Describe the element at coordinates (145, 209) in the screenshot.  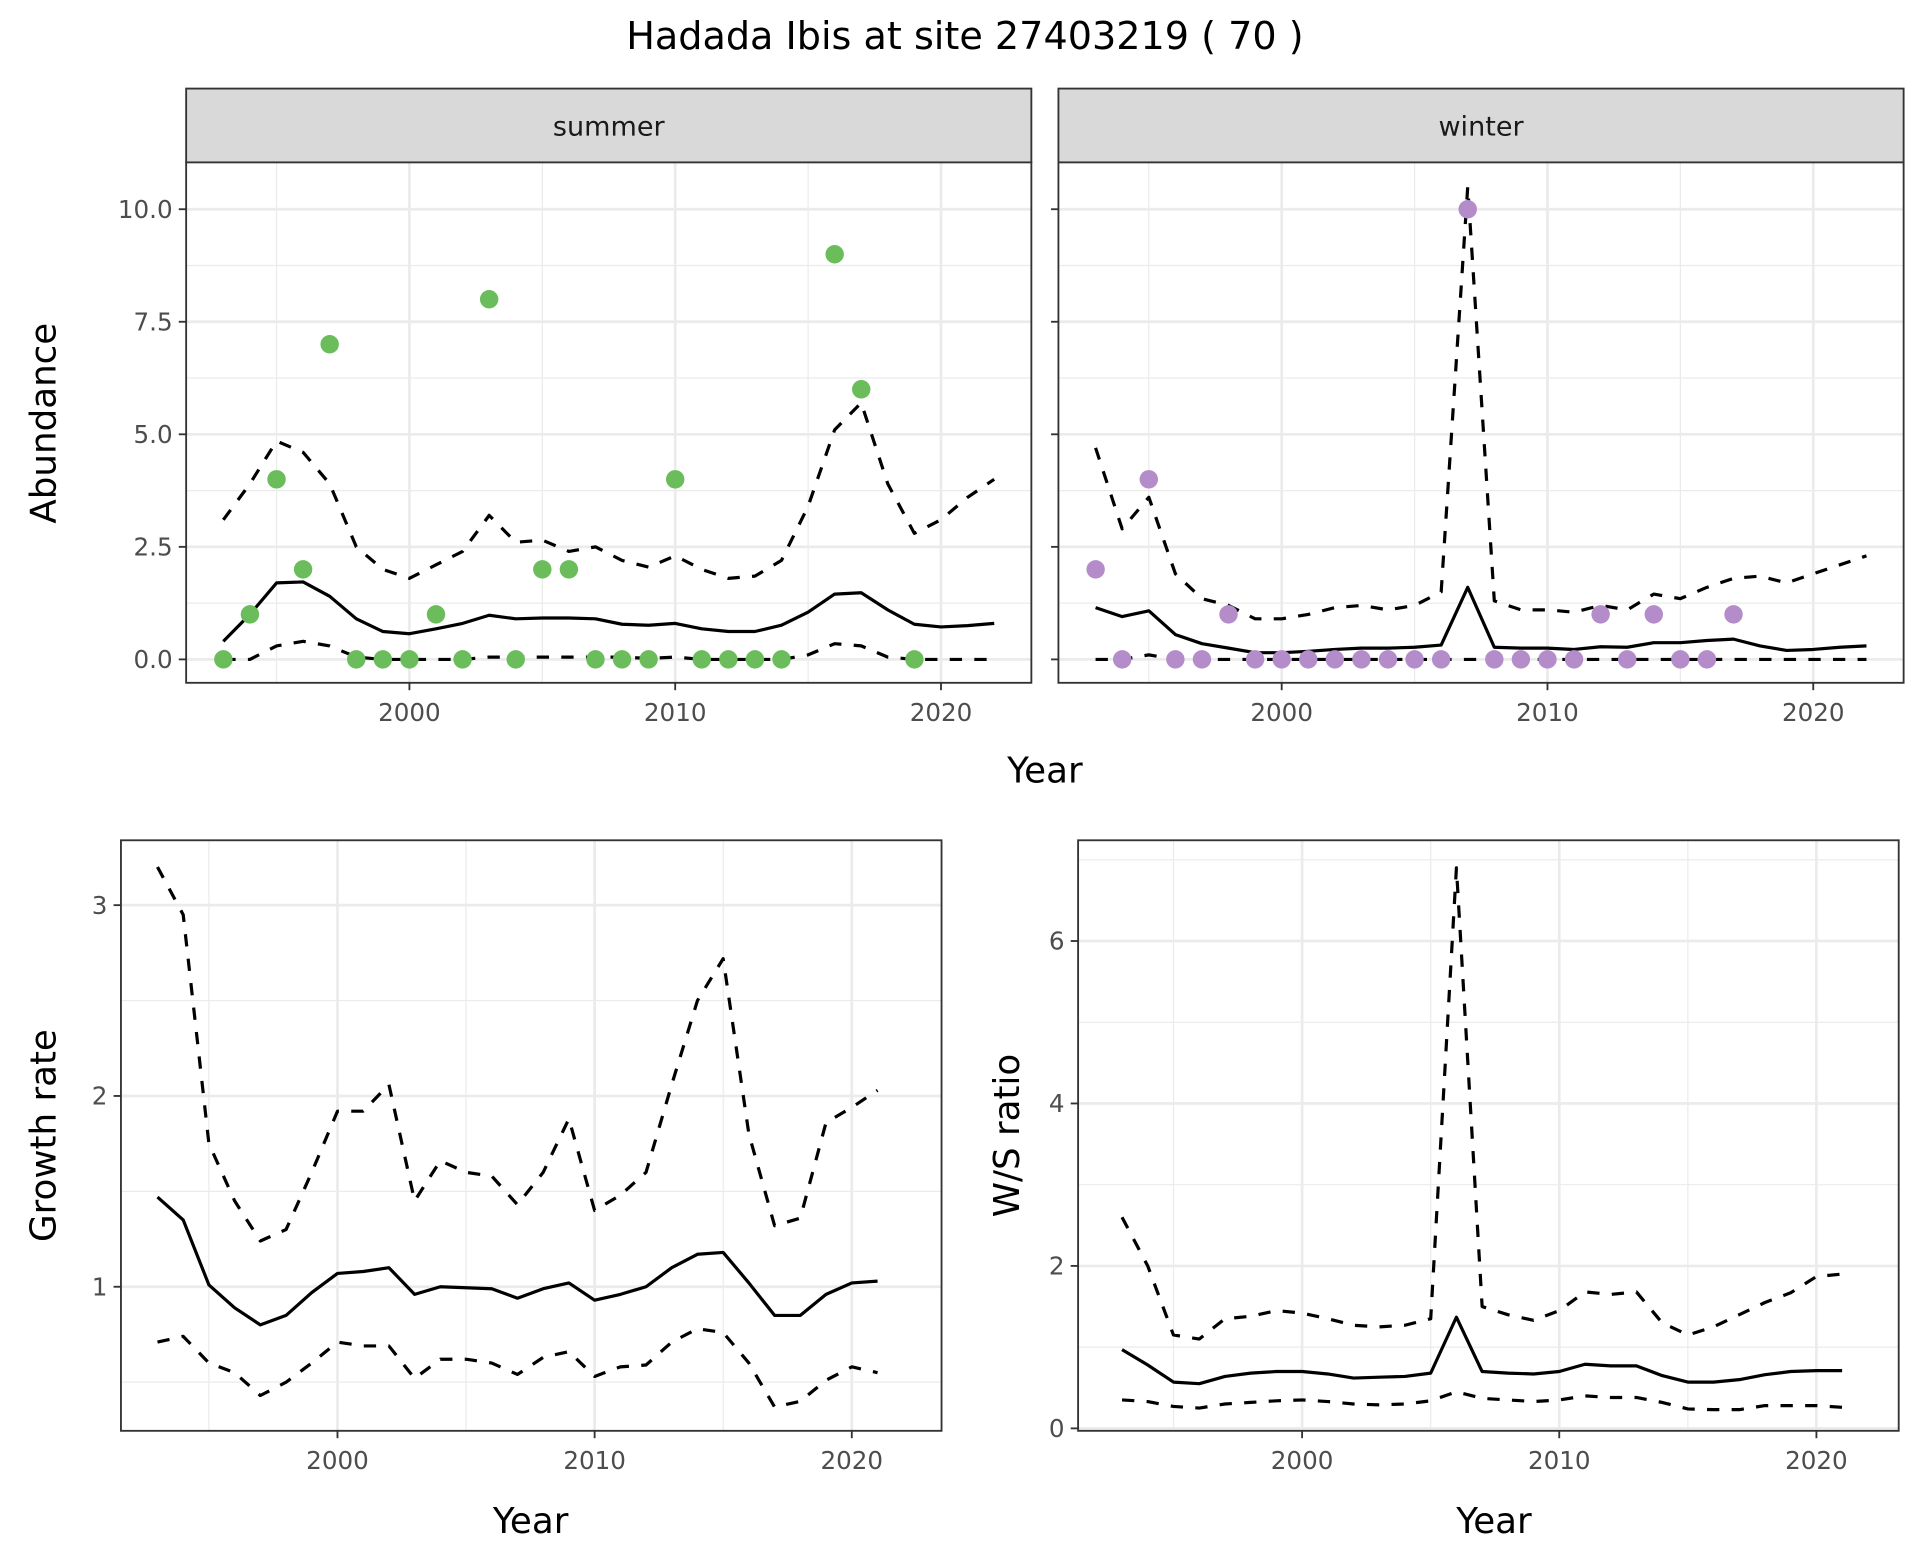
I see `y-tick-label: 10.0` at that location.